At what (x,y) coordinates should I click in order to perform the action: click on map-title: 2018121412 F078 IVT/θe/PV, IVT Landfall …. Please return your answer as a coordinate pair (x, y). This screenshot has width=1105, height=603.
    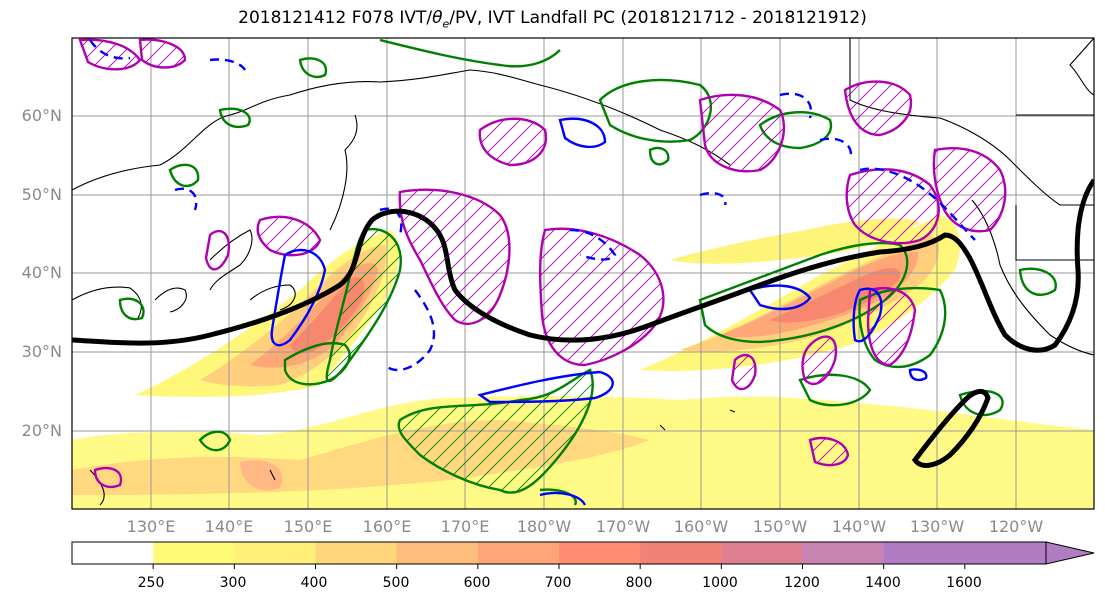
    Looking at the image, I should click on (552, 19).